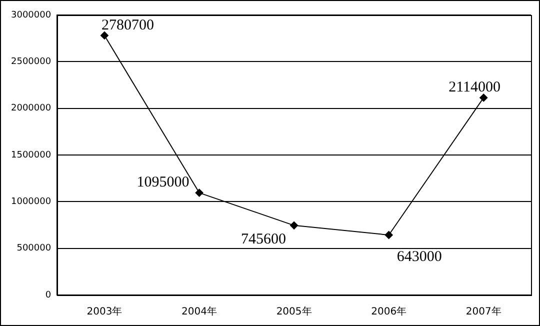 The width and height of the screenshot is (540, 326). I want to click on data-label: 745600, so click(263, 239).